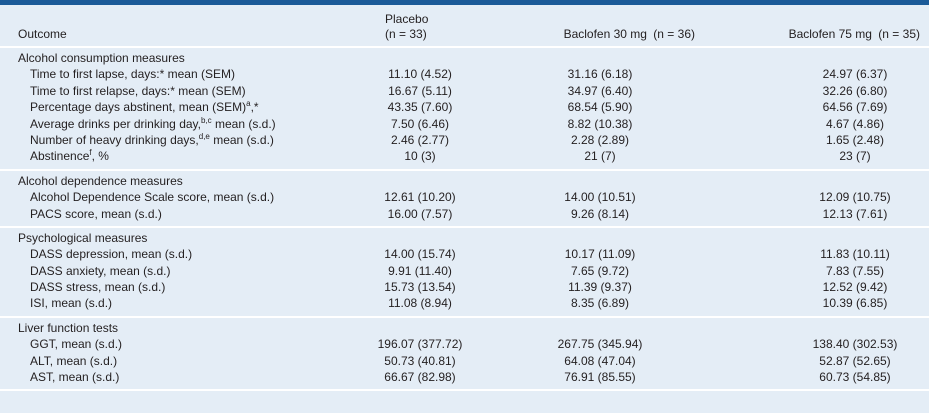 The image size is (929, 413). What do you see at coordinates (855, 213) in the screenshot?
I see `value-cell: 12.13 (7.61)` at bounding box center [855, 213].